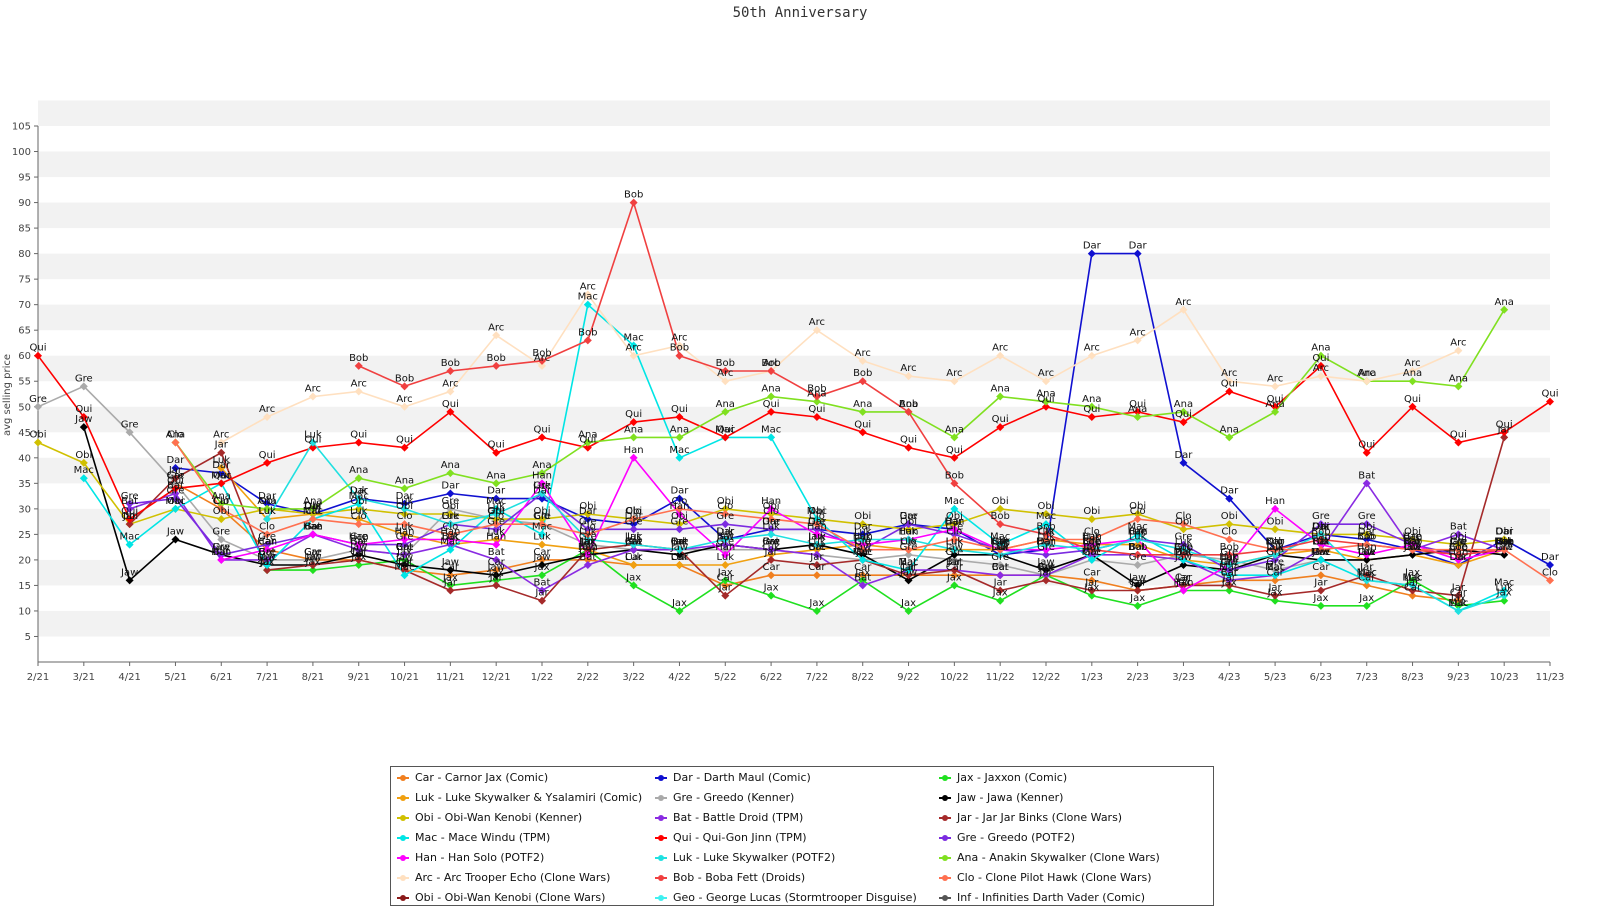 The image size is (1600, 906). What do you see at coordinates (1458, 542) in the screenshot?
I see `data-point-label: Clo` at bounding box center [1458, 542].